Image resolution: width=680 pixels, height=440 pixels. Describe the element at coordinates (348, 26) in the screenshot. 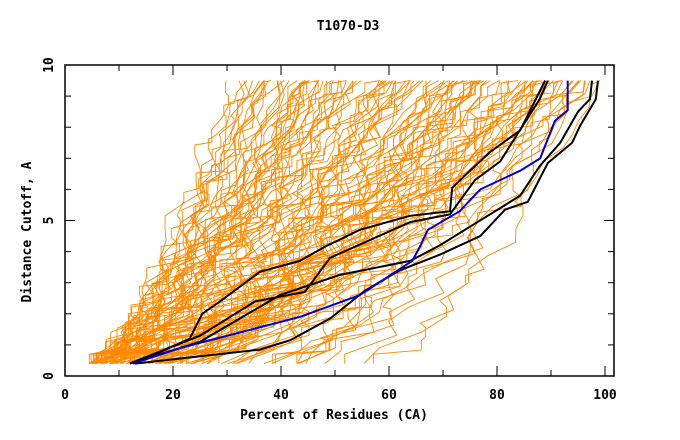

I see `chart-title: T1070-D3` at that location.